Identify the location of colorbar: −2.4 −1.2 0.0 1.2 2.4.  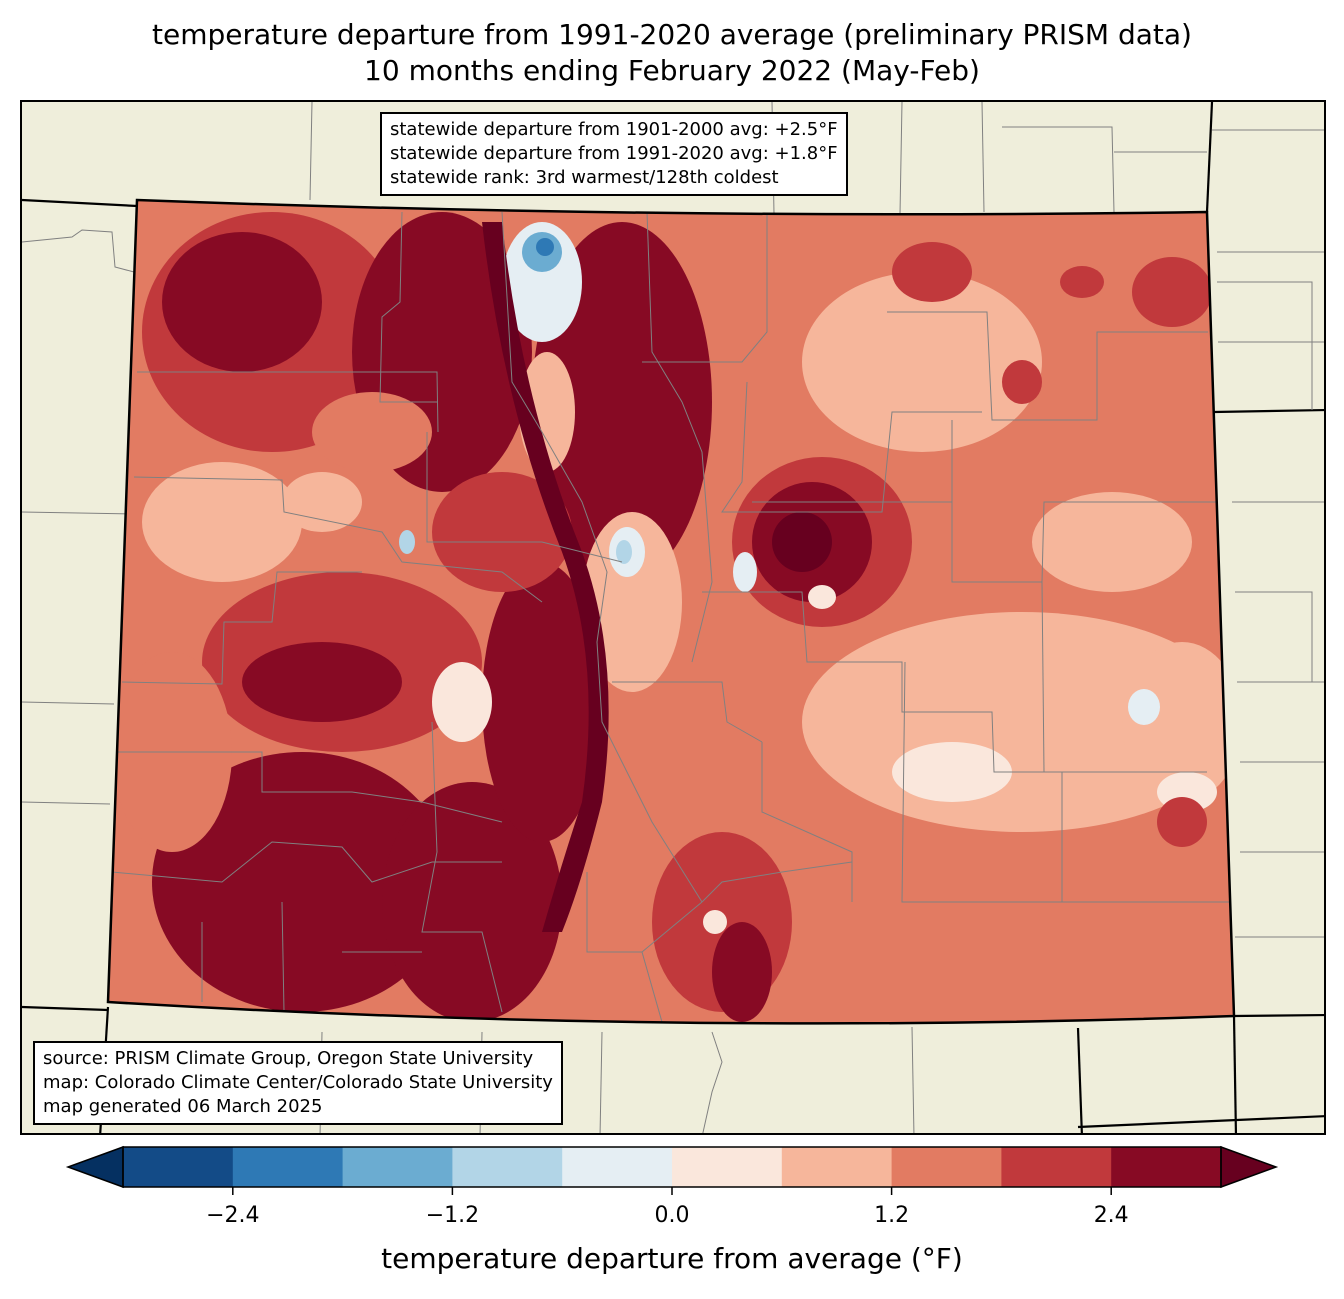
(672, 1186).